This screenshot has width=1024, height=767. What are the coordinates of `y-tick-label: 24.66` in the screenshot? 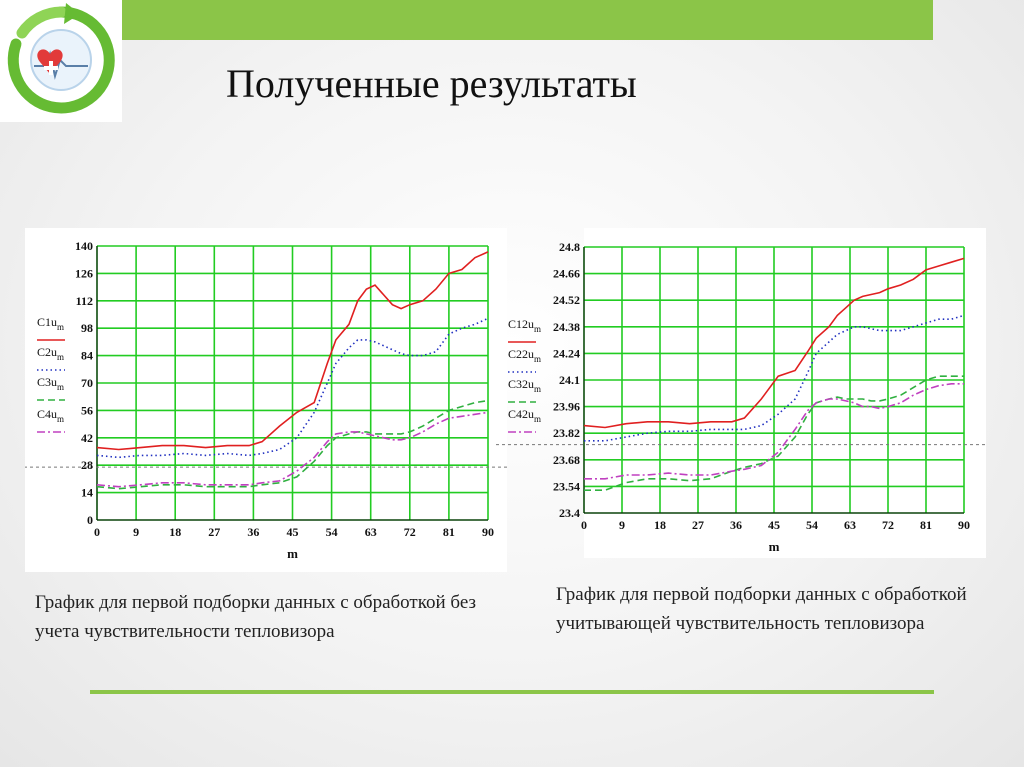 It's located at (566, 274).